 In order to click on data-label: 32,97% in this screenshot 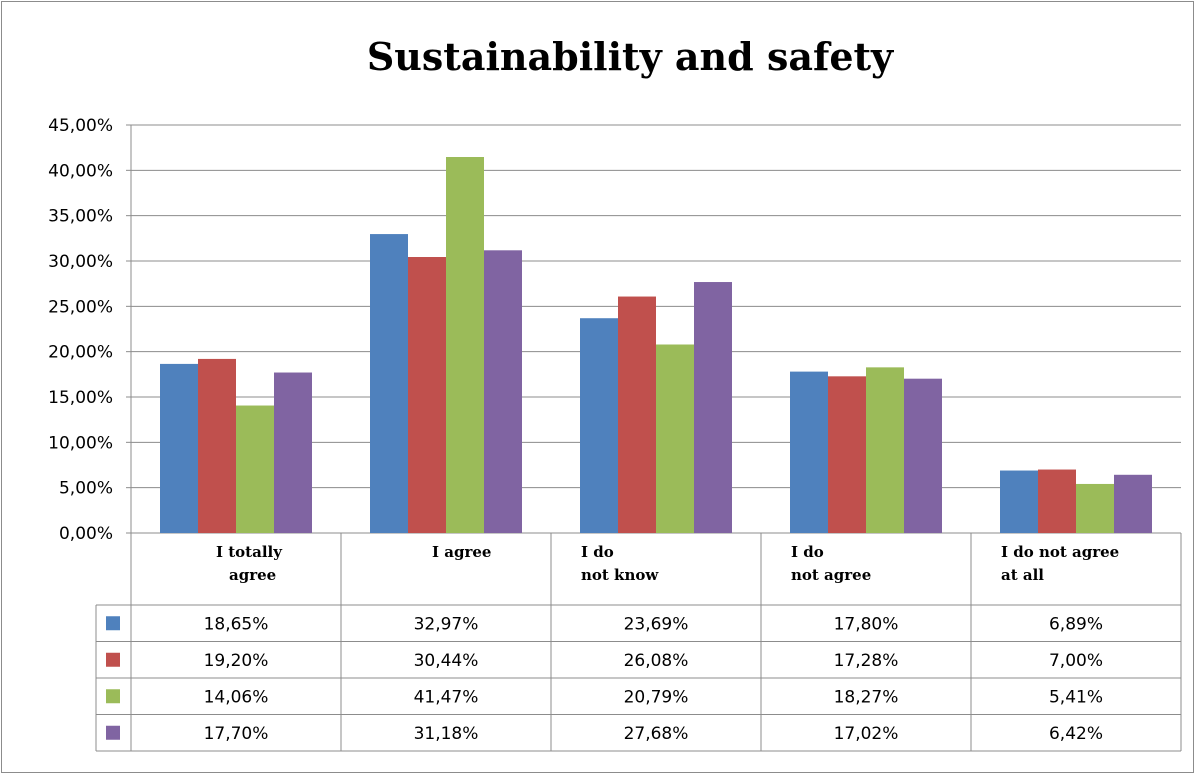, I will do `click(446, 624)`.